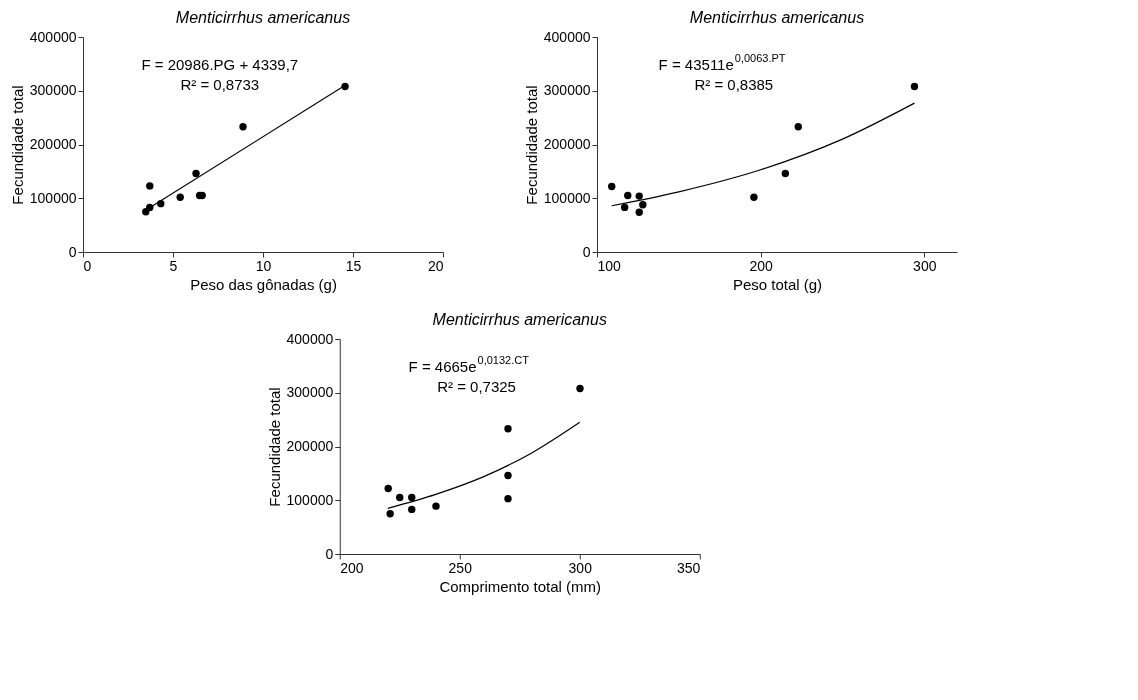 This screenshot has width=1138, height=700. I want to click on annotation: R² = 0,7325, so click(476, 386).